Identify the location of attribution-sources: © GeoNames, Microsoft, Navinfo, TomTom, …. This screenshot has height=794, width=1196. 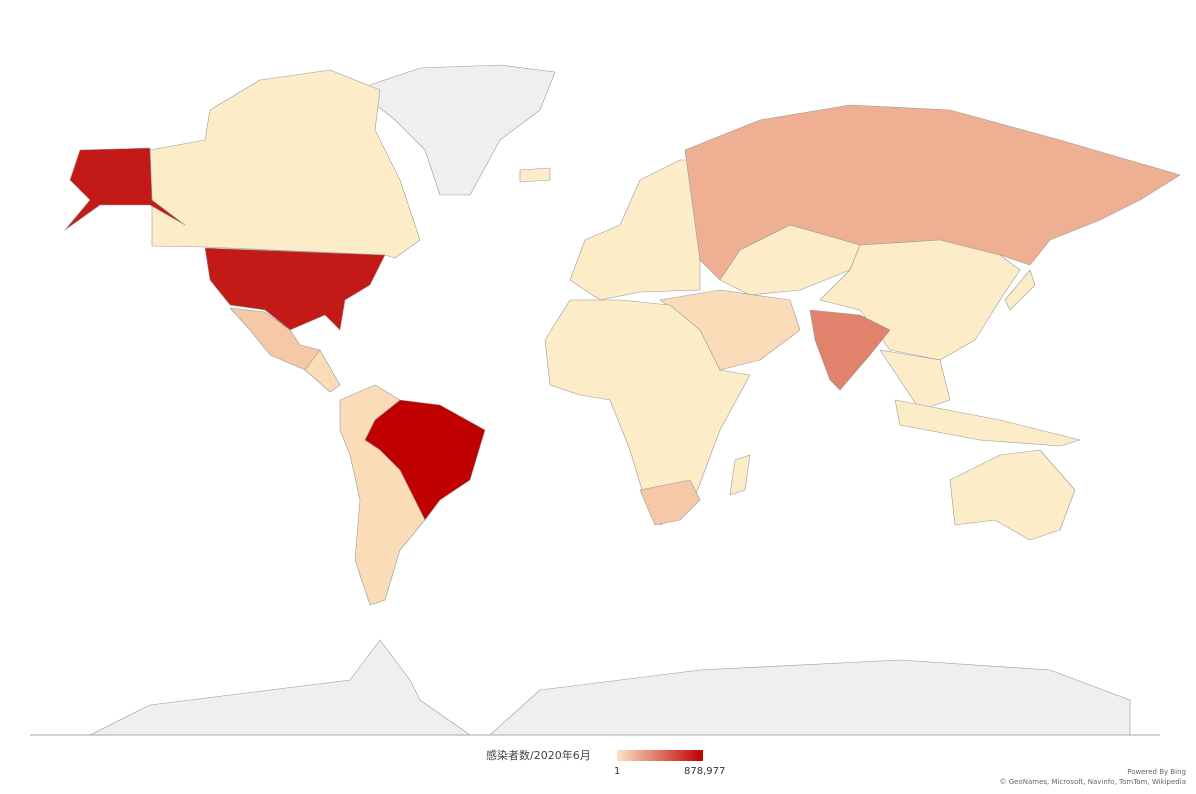
(1092, 782).